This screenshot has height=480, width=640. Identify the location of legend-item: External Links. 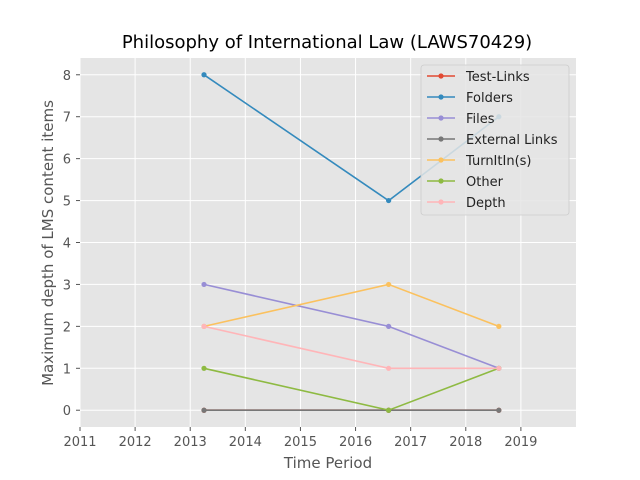
(492, 140).